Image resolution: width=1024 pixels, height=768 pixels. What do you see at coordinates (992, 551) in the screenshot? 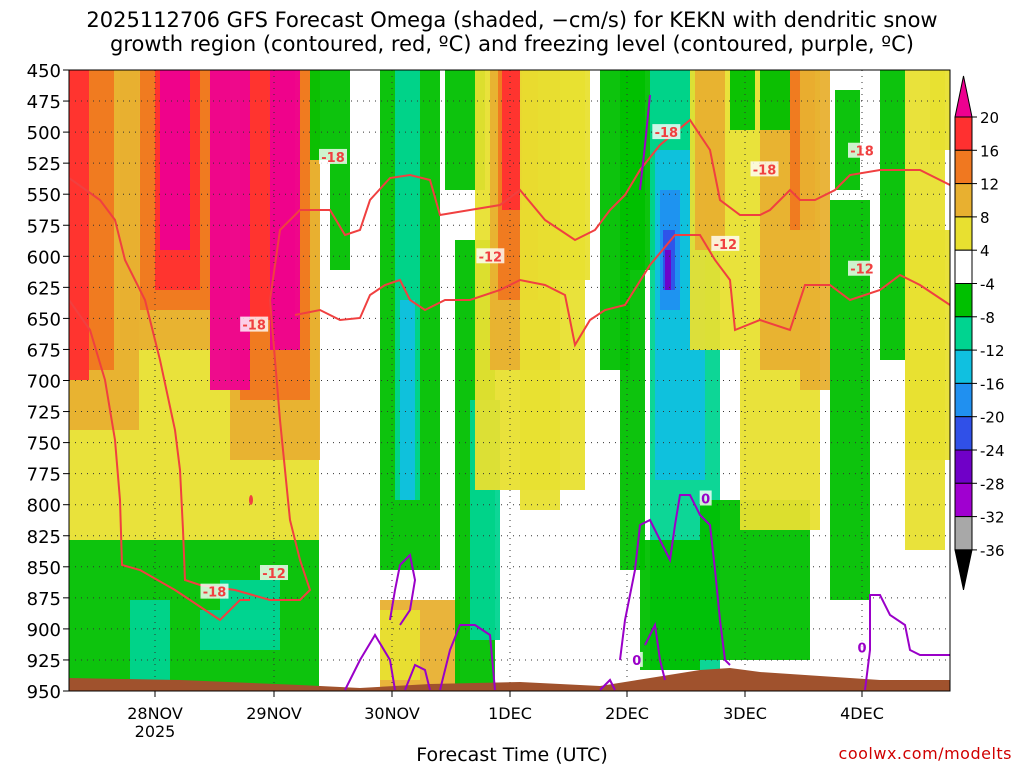
I see `colorbar-label-13: -36` at bounding box center [992, 551].